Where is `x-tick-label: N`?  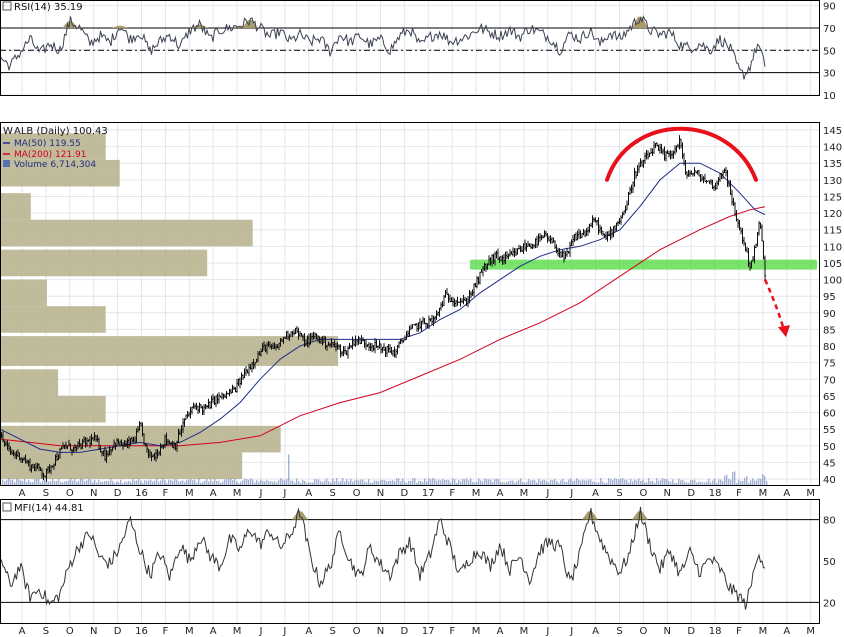 x-tick-label: N is located at coordinates (93, 493).